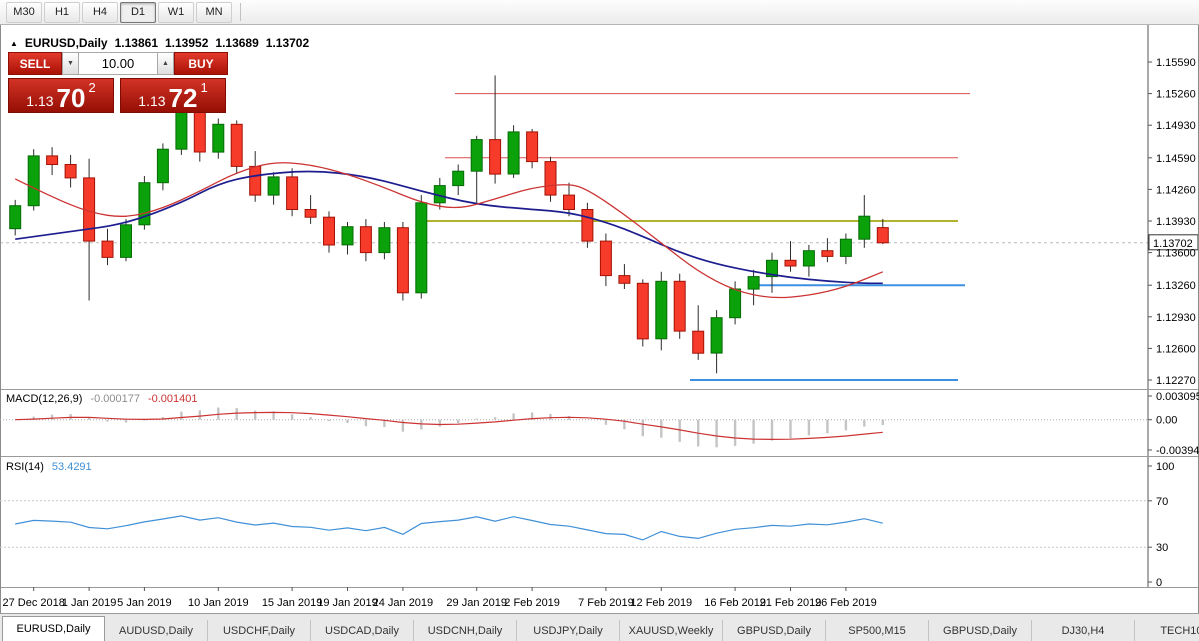 The height and width of the screenshot is (641, 1199). I want to click on date-axis-label: 19 Jan 2019, so click(347, 603).